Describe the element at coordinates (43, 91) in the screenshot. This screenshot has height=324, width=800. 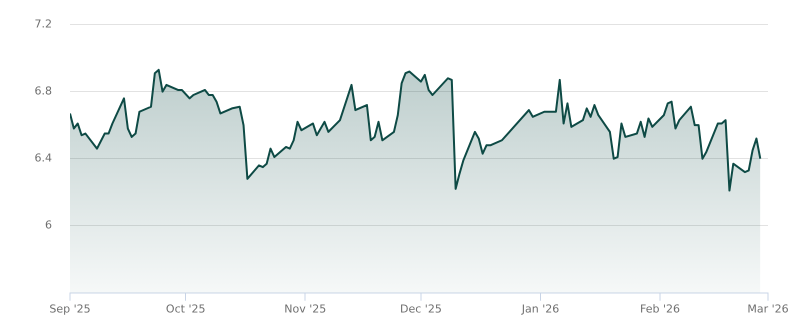
I see `y-tick-label: 6.8` at that location.